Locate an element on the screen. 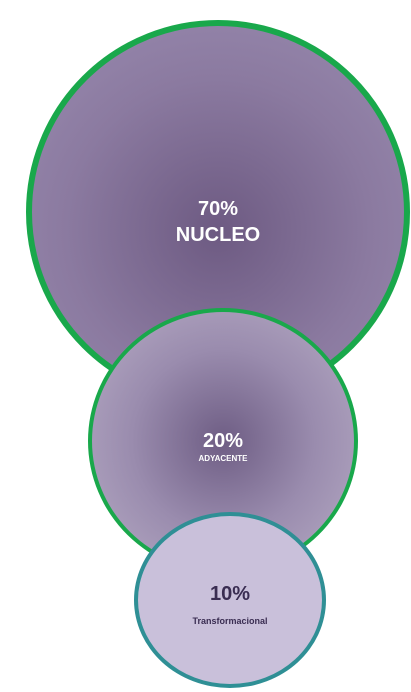 Image resolution: width=411 pixels, height=692 pixels. nucleo-percent: 70% is located at coordinates (217, 209).